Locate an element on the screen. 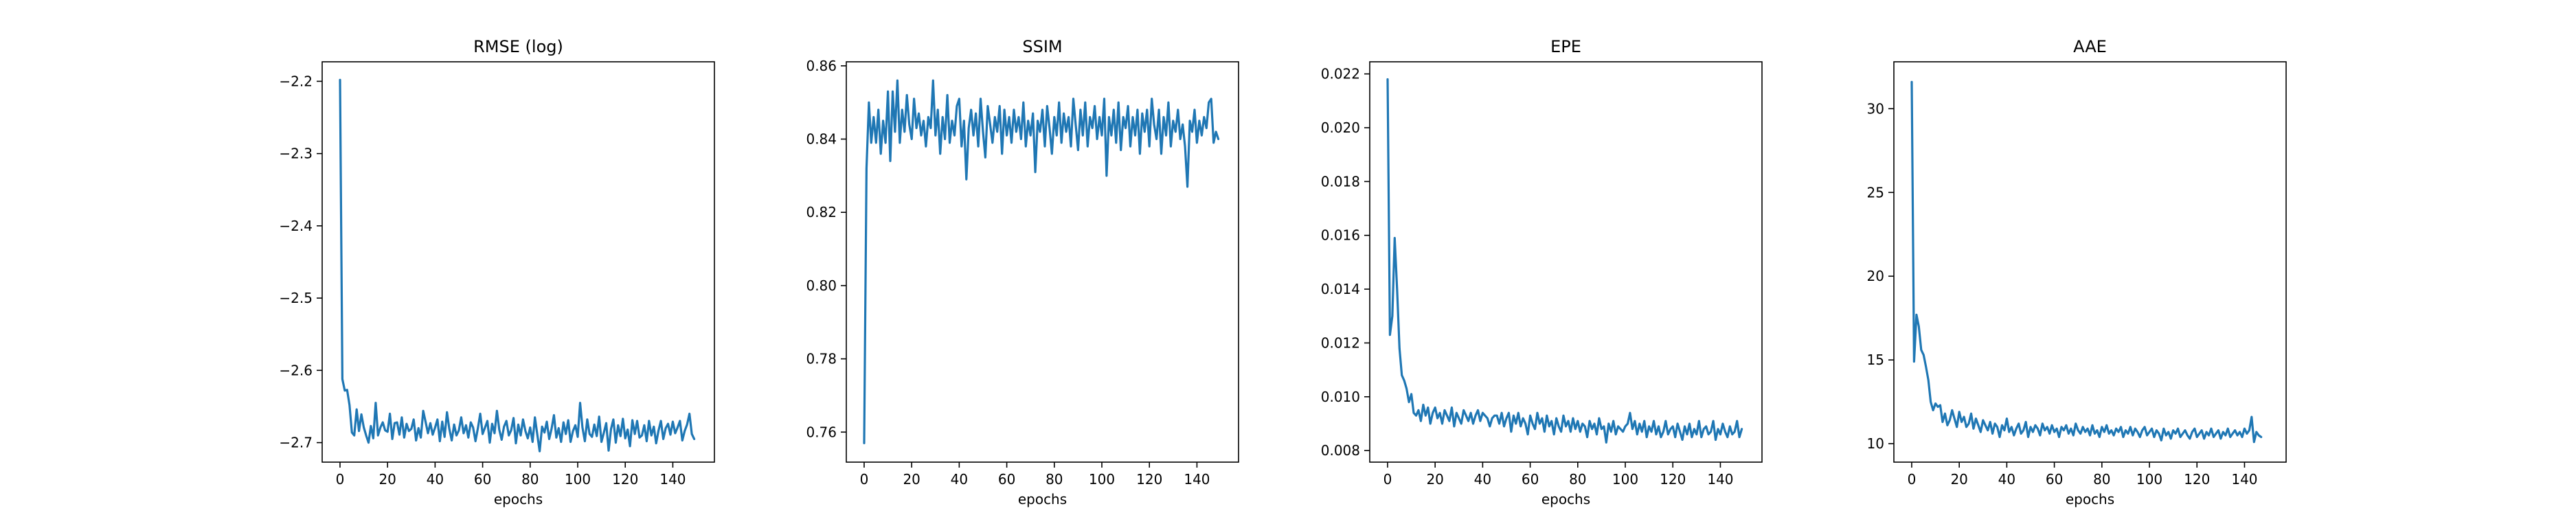 The width and height of the screenshot is (2576, 515). chart-title: AAE is located at coordinates (2090, 46).